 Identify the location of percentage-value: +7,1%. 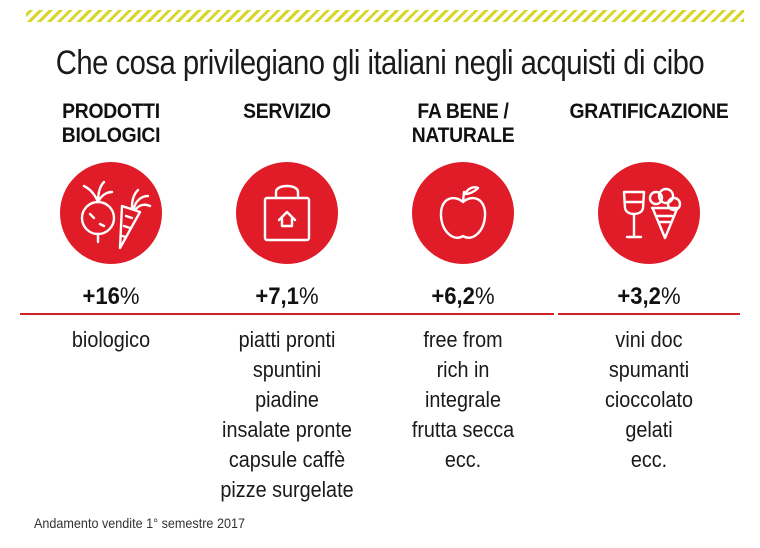
(287, 296).